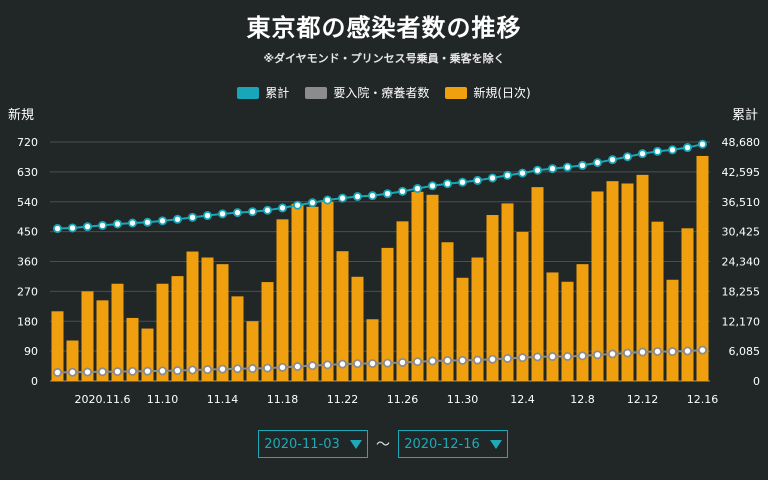 This screenshot has width=768, height=480. What do you see at coordinates (403, 399) in the screenshot?
I see `x-tick-label: 11.26` at bounding box center [403, 399].